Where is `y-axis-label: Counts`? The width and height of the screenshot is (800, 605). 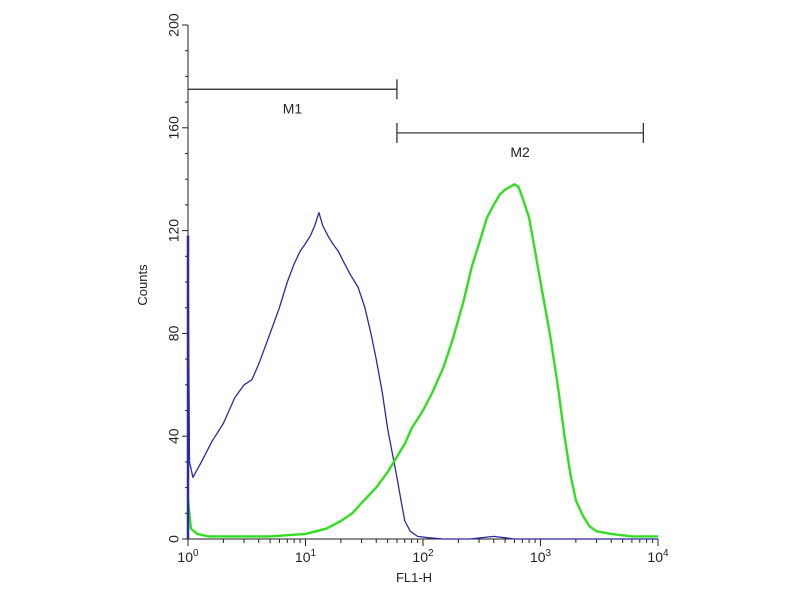
y-axis-label: Counts is located at coordinates (142, 285).